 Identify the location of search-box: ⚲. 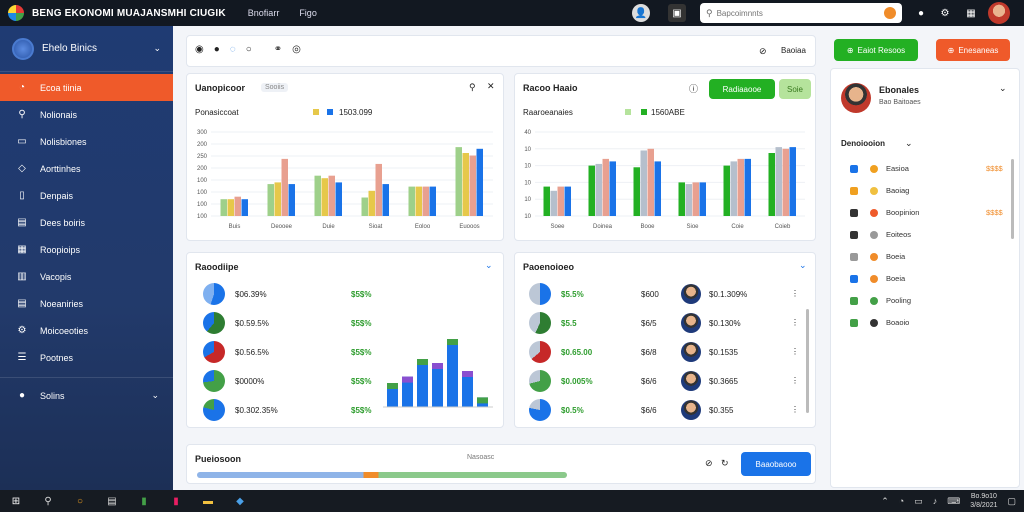
(801, 13).